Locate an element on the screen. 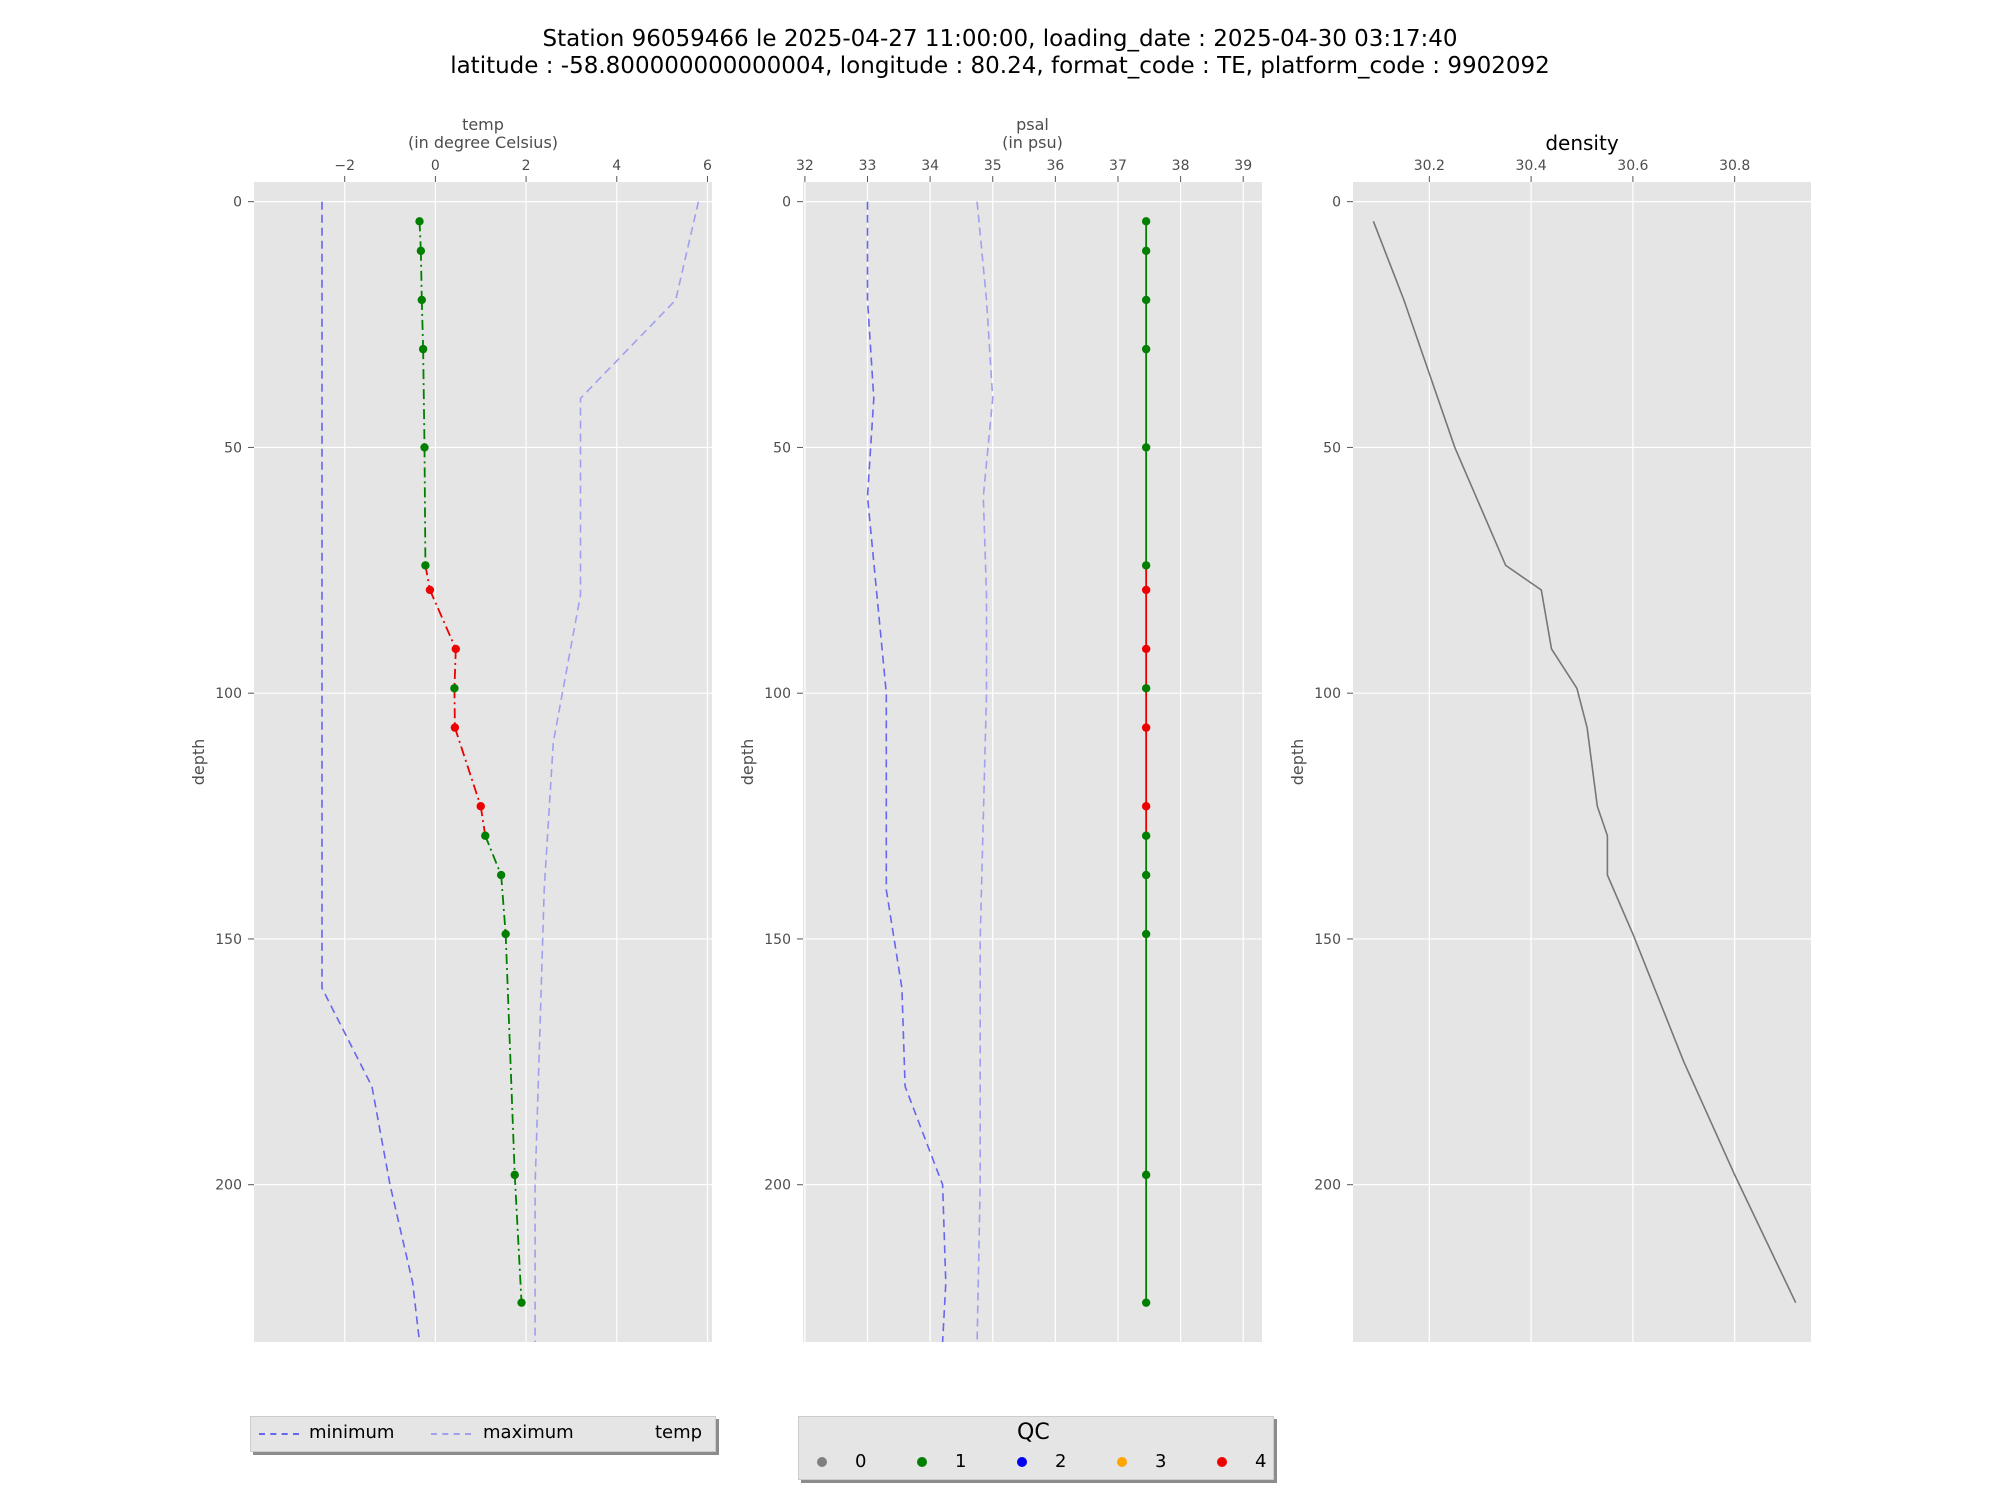  panel-title: density is located at coordinates (1581, 143).